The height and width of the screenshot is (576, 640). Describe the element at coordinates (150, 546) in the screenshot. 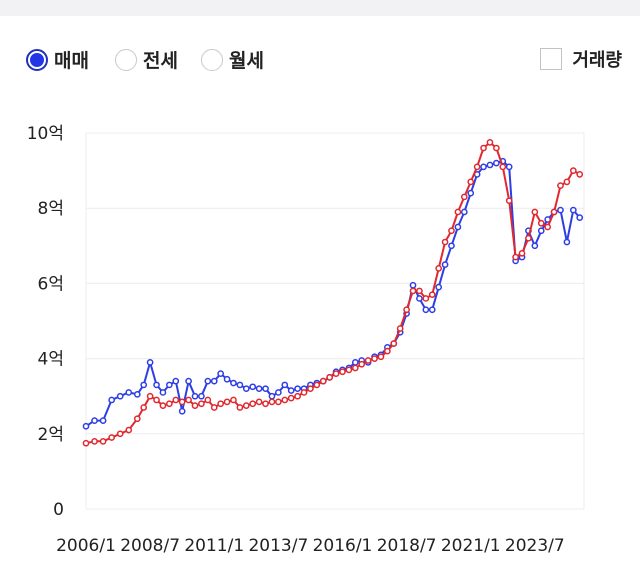

I see `x-tick-label: 2008/7` at that location.